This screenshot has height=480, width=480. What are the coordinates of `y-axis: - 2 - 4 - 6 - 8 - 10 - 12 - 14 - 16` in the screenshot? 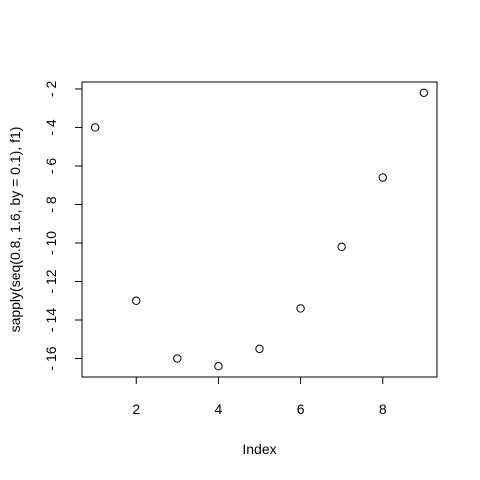 It's located at (63, 226).